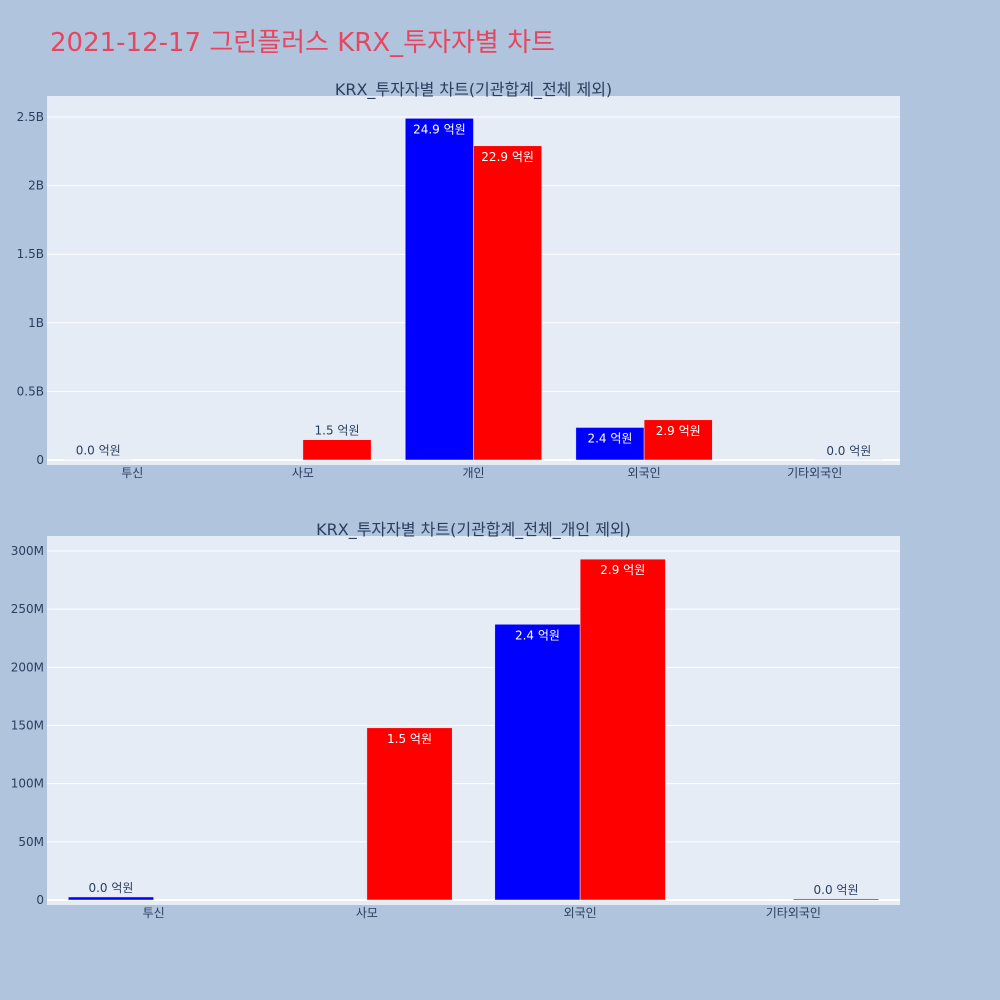 The width and height of the screenshot is (1000, 1000). What do you see at coordinates (622, 570) in the screenshot?
I see `c1-data-label: 2.9 억원` at bounding box center [622, 570].